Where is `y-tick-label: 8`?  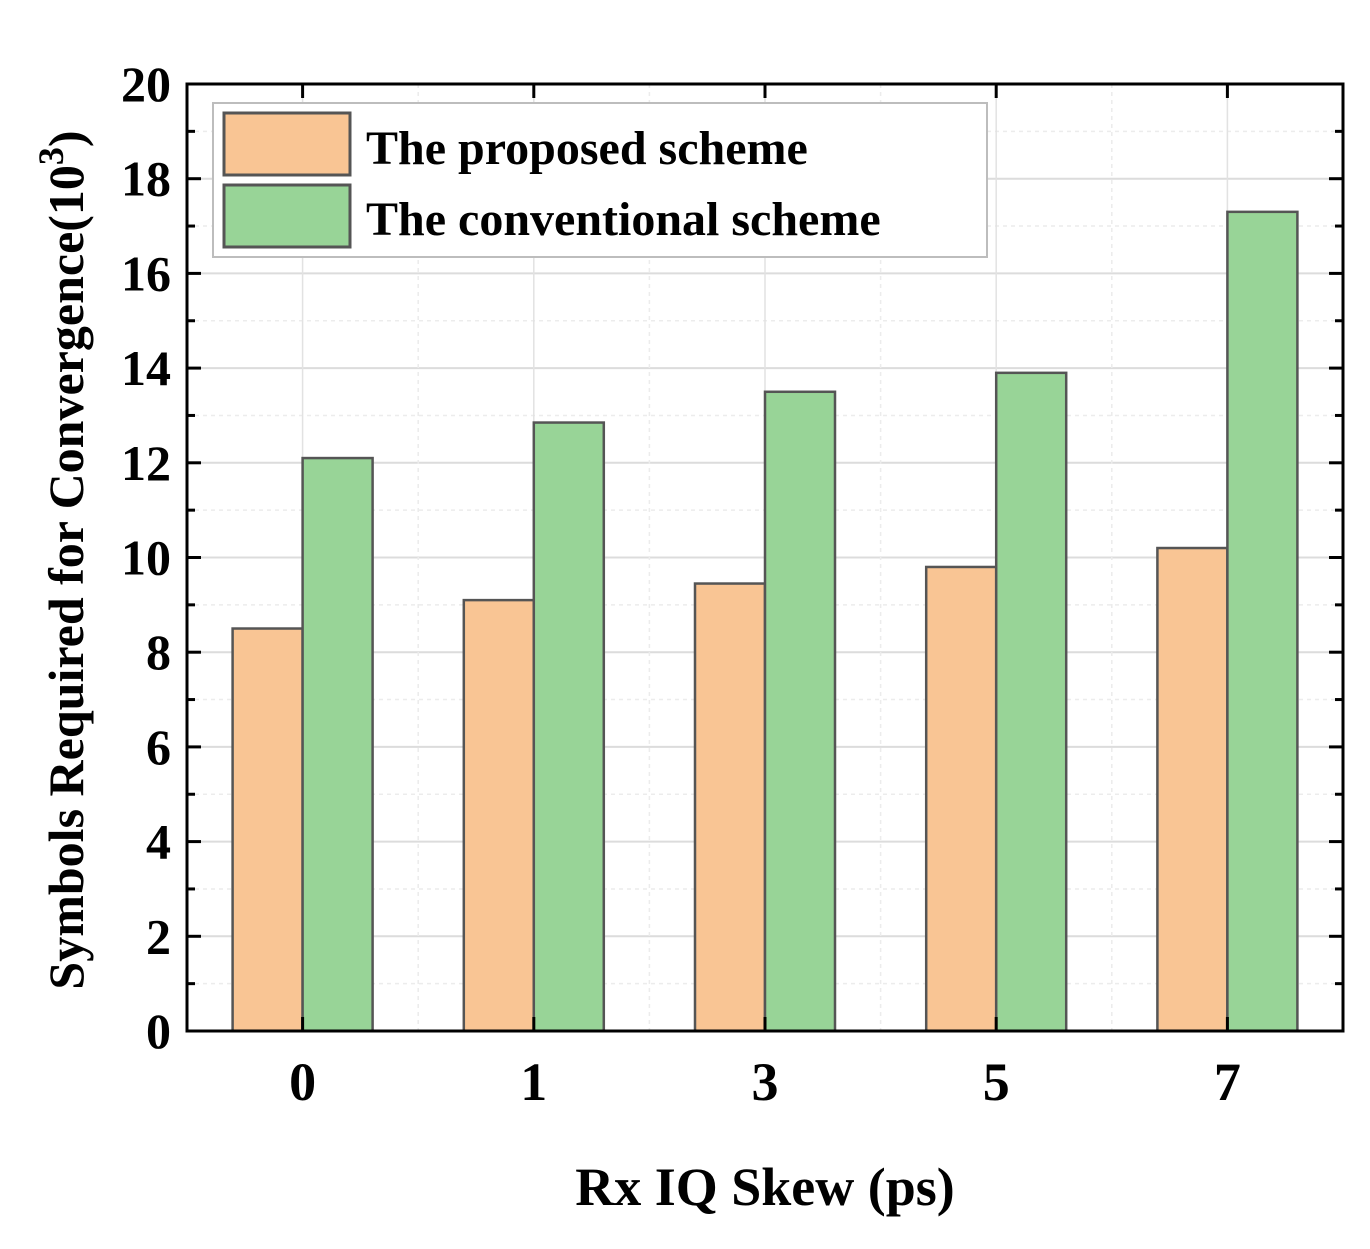 y-tick-label: 8 is located at coordinates (158, 652).